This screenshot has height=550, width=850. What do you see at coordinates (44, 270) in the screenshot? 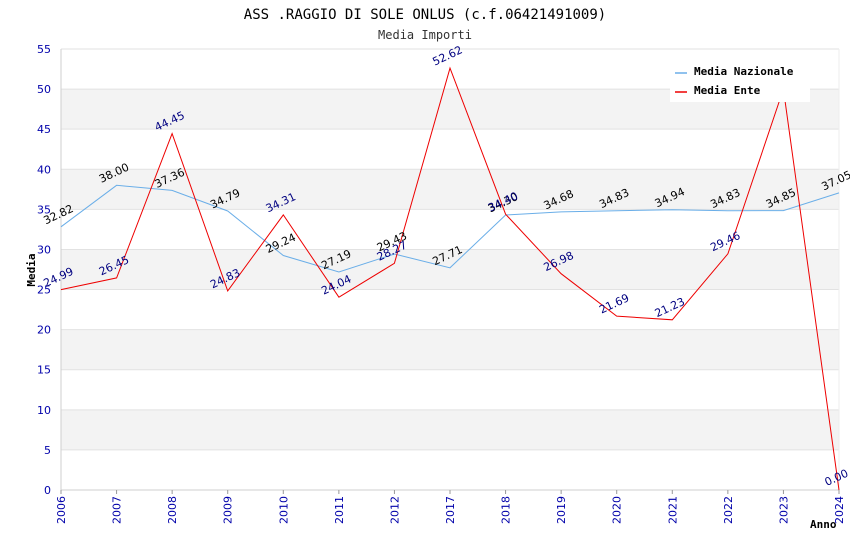
I see `y-axis-ticks: 0 5 10 15 20 25 30 35 40 45 50 55` at bounding box center [44, 270].